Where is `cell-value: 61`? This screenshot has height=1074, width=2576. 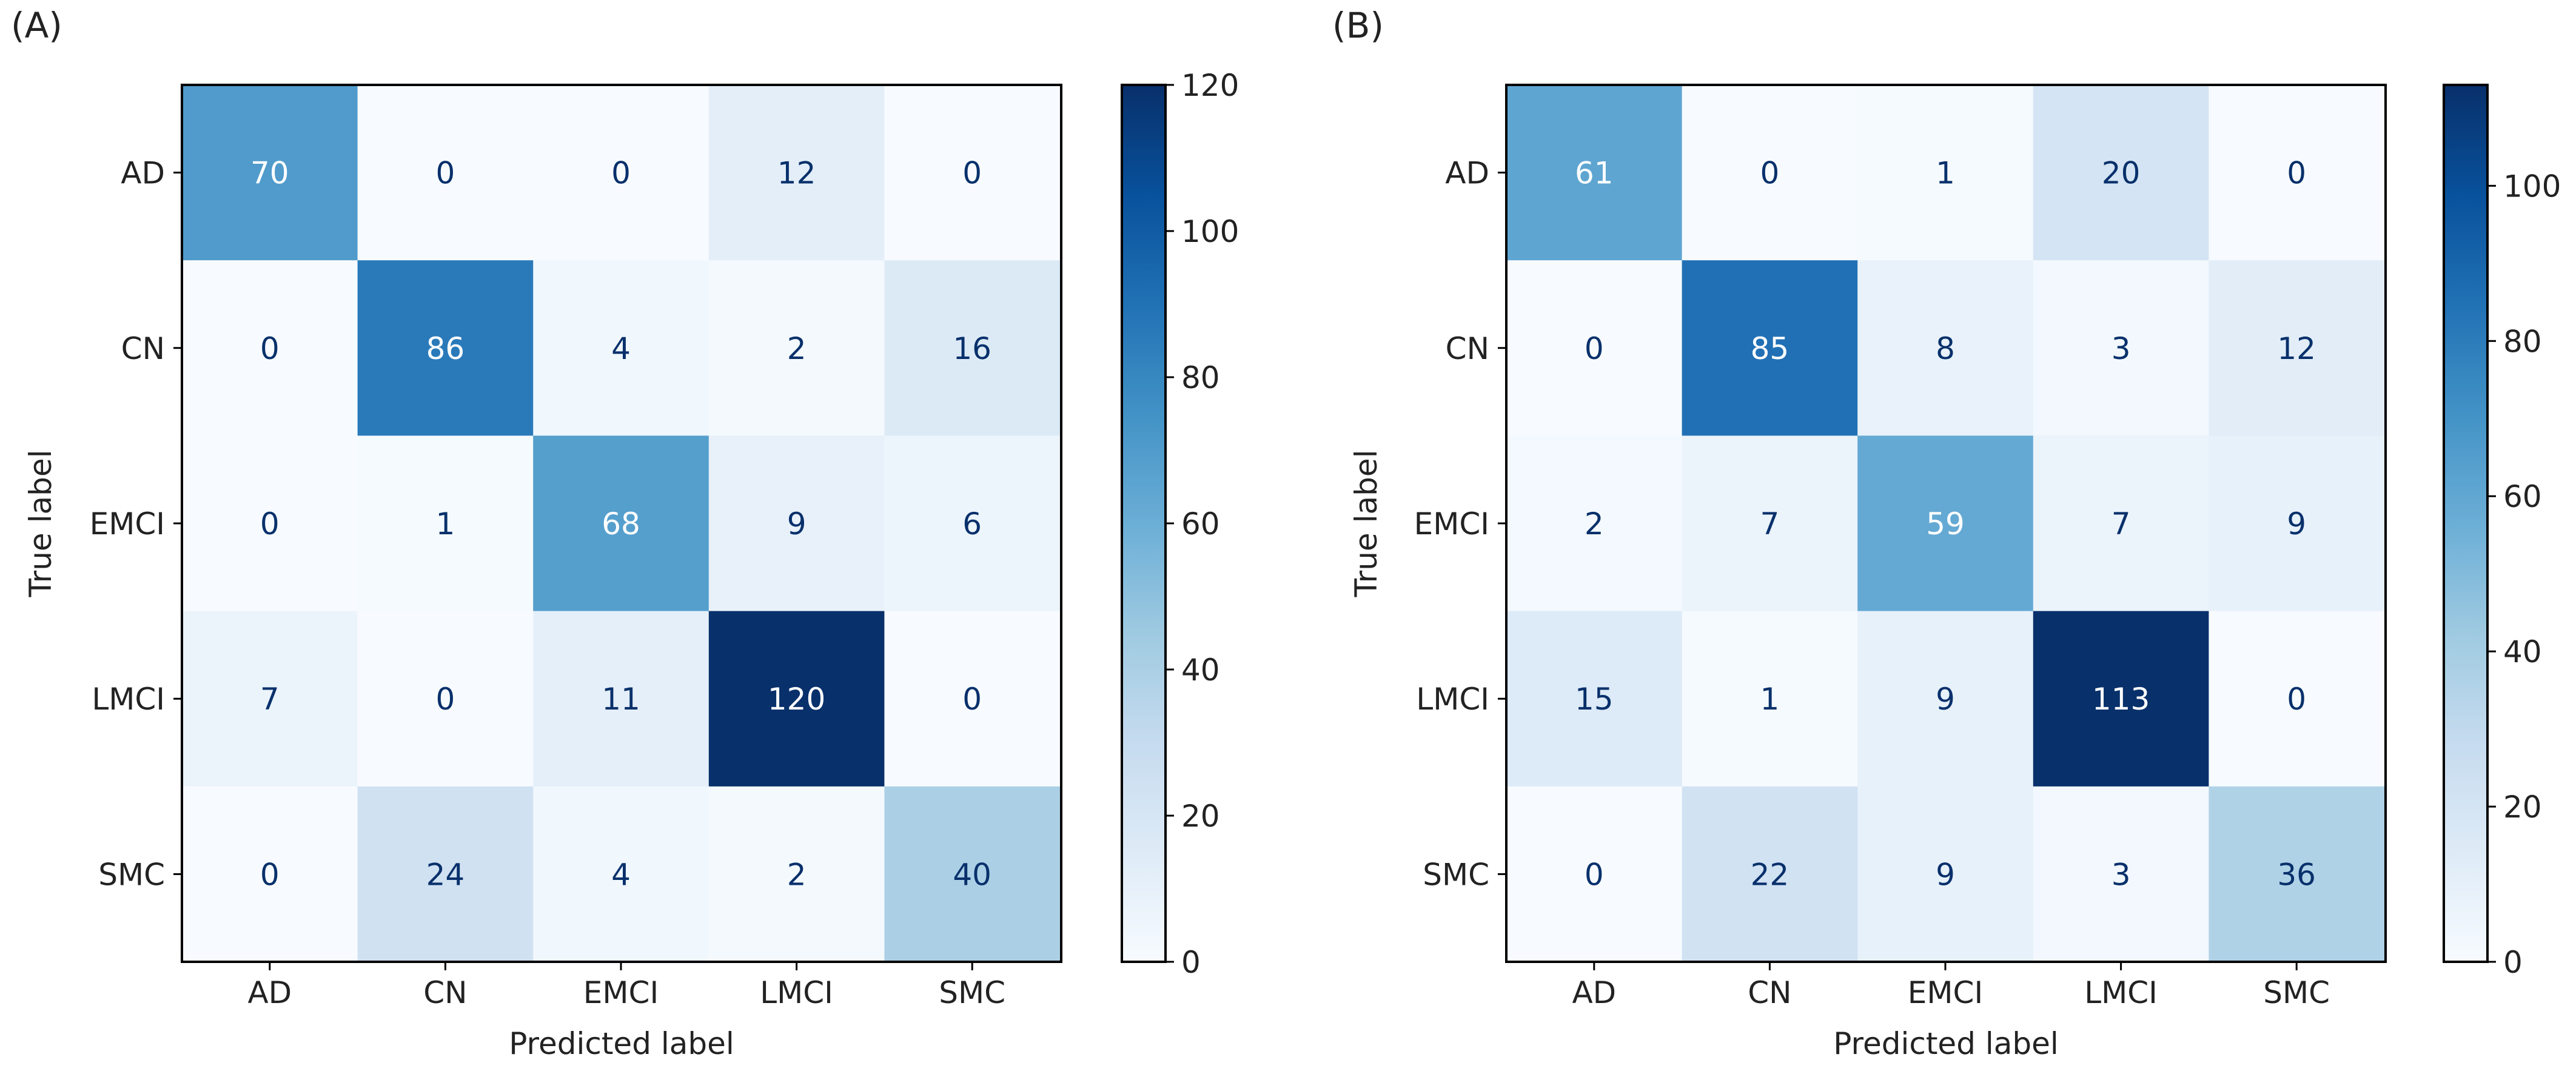
cell-value: 61 is located at coordinates (1595, 174).